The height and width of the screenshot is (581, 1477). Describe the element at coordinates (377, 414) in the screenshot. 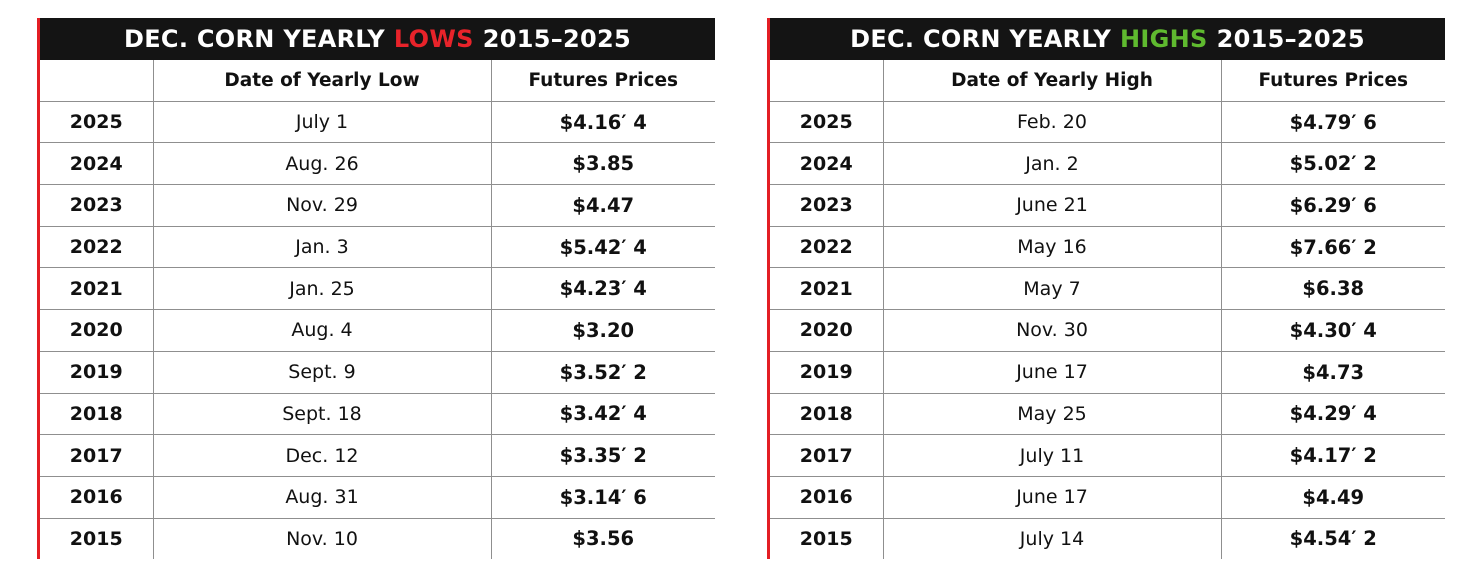

I see `data-row: 2018 Sept. 18 $3.42′ 4` at that location.